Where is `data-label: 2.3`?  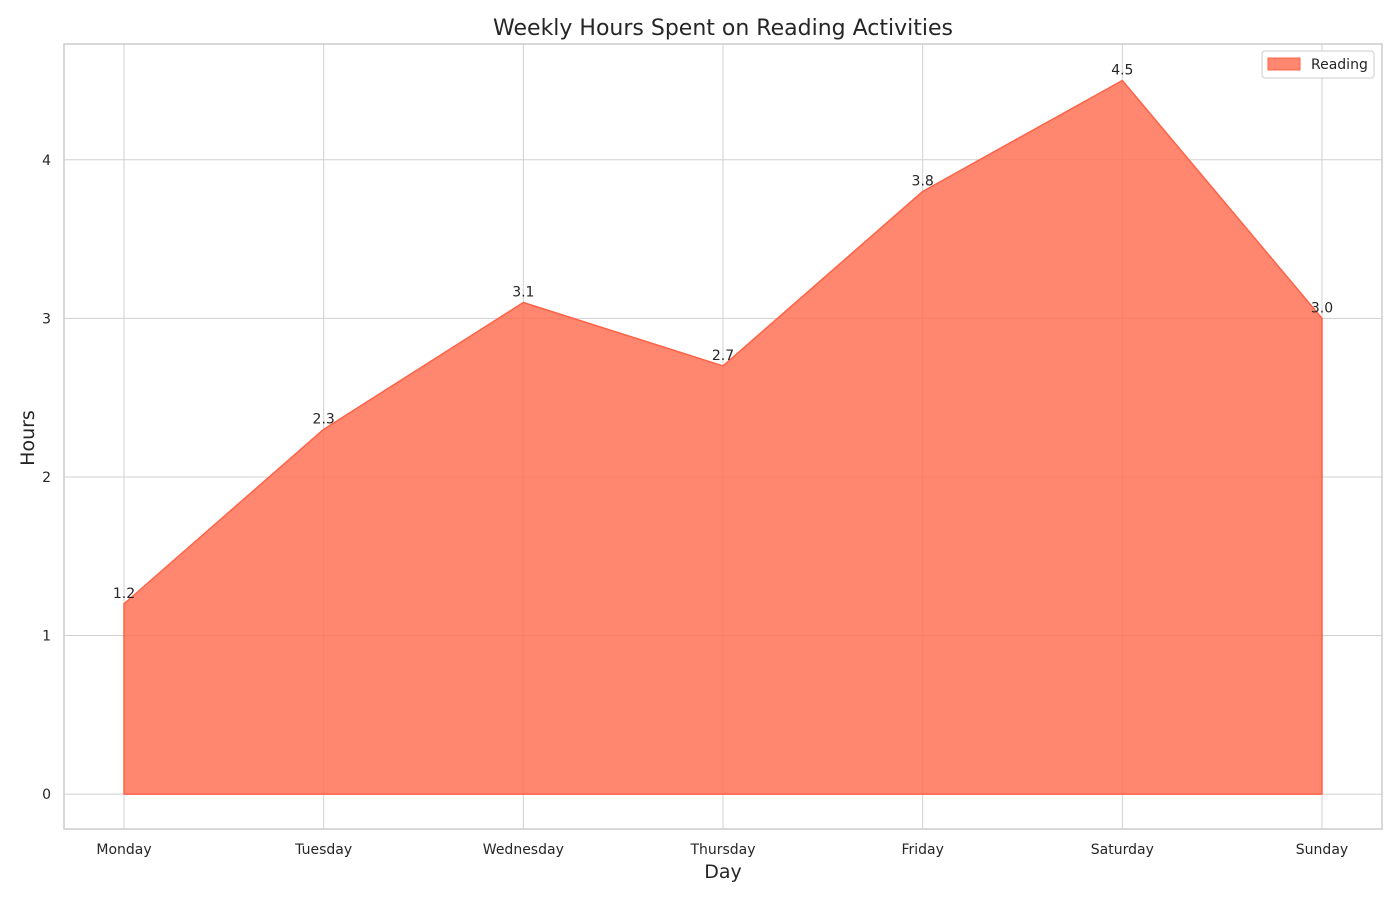
data-label: 2.3 is located at coordinates (324, 419).